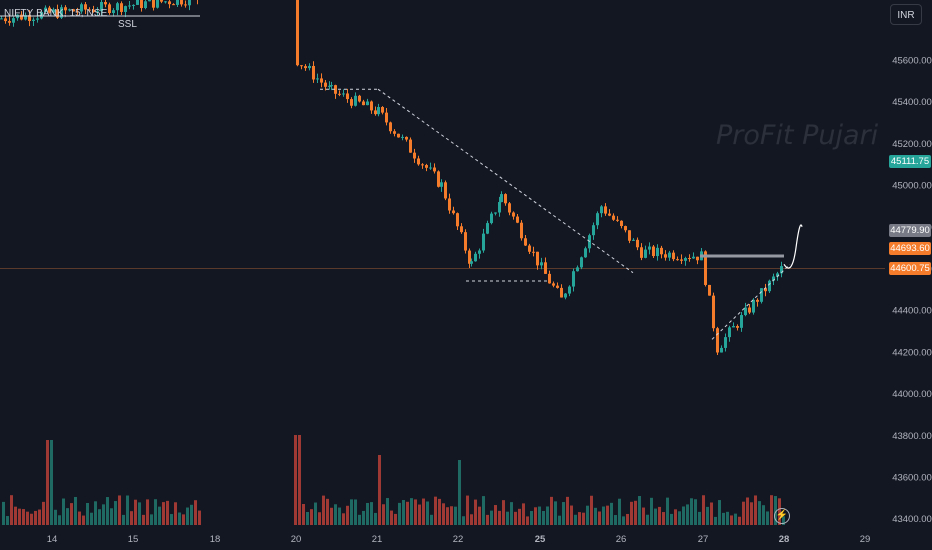  I want to click on y-tick-label: 43800.00, so click(912, 436).